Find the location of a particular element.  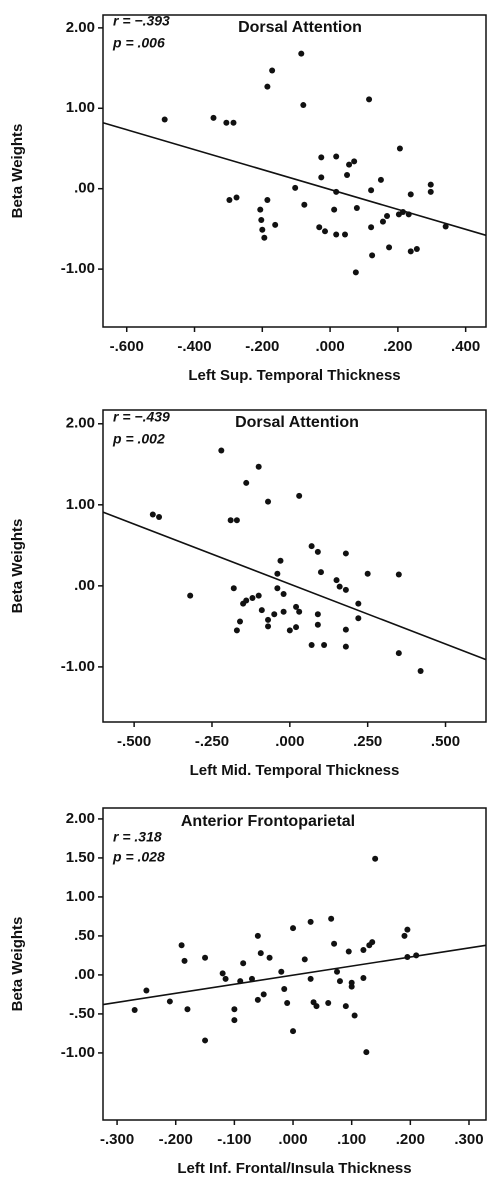

x-tick-label: .300 is located at coordinates (468, 1139).